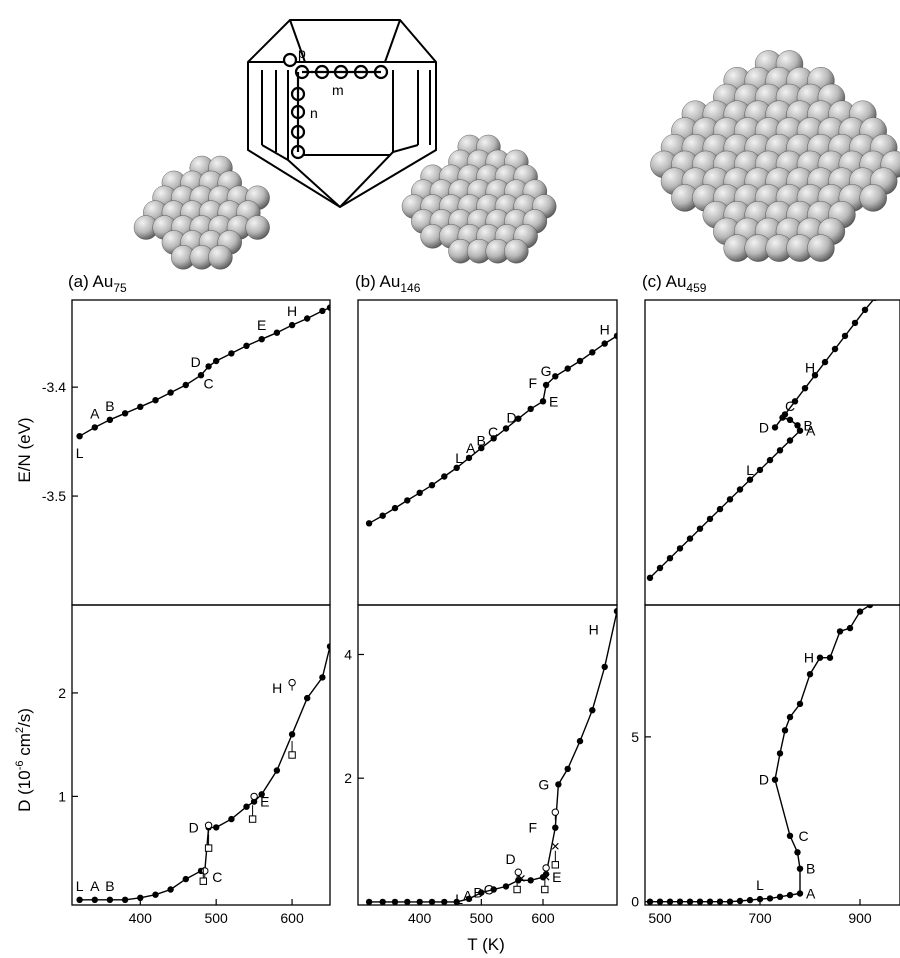  What do you see at coordinates (388, 283) in the screenshot?
I see `panel-title-b: (b) Au146` at bounding box center [388, 283].